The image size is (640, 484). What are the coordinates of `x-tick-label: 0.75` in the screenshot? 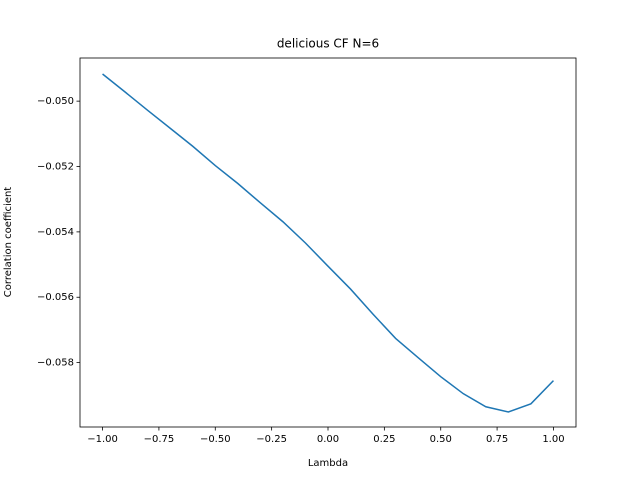 It's located at (497, 439).